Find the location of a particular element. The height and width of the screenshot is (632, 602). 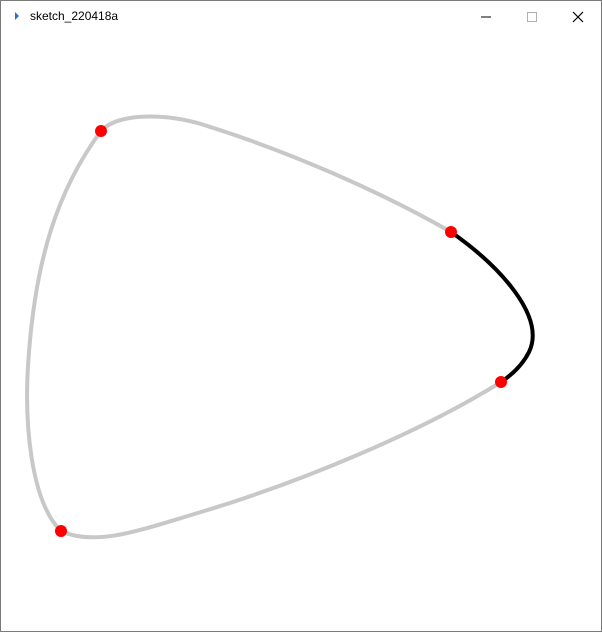

close-button is located at coordinates (578, 16).